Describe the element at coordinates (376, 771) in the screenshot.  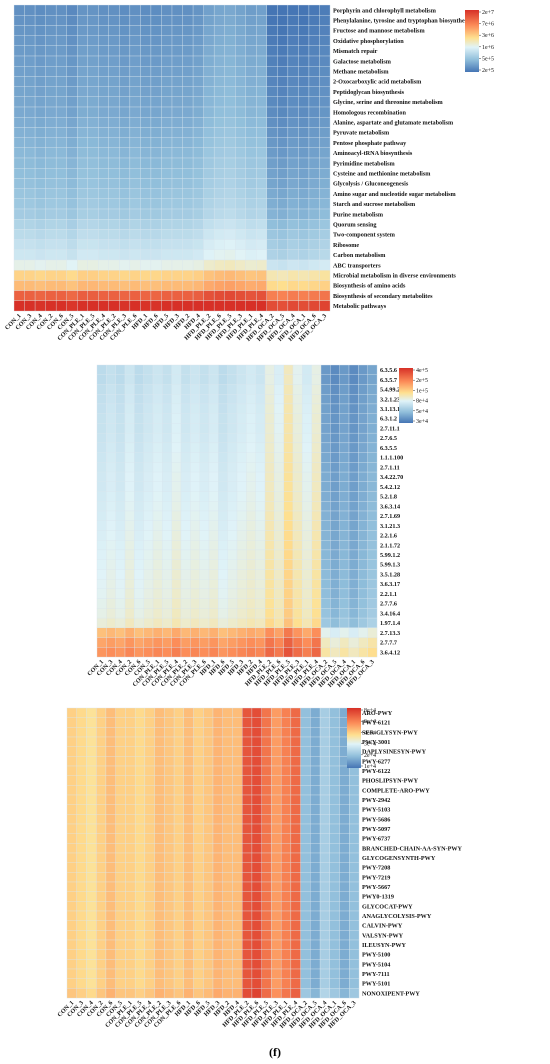
I see `row-label: PWY-6122` at that location.